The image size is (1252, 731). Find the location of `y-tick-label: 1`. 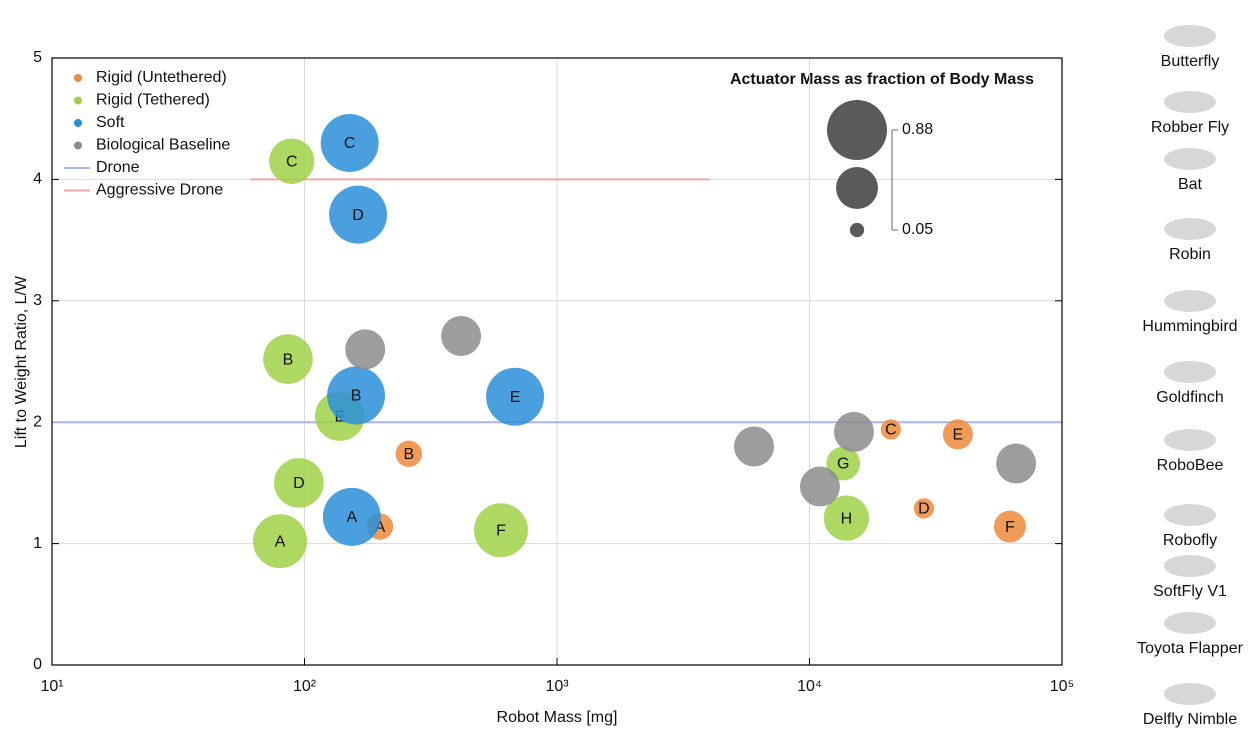

y-tick-label: 1 is located at coordinates (37, 543).